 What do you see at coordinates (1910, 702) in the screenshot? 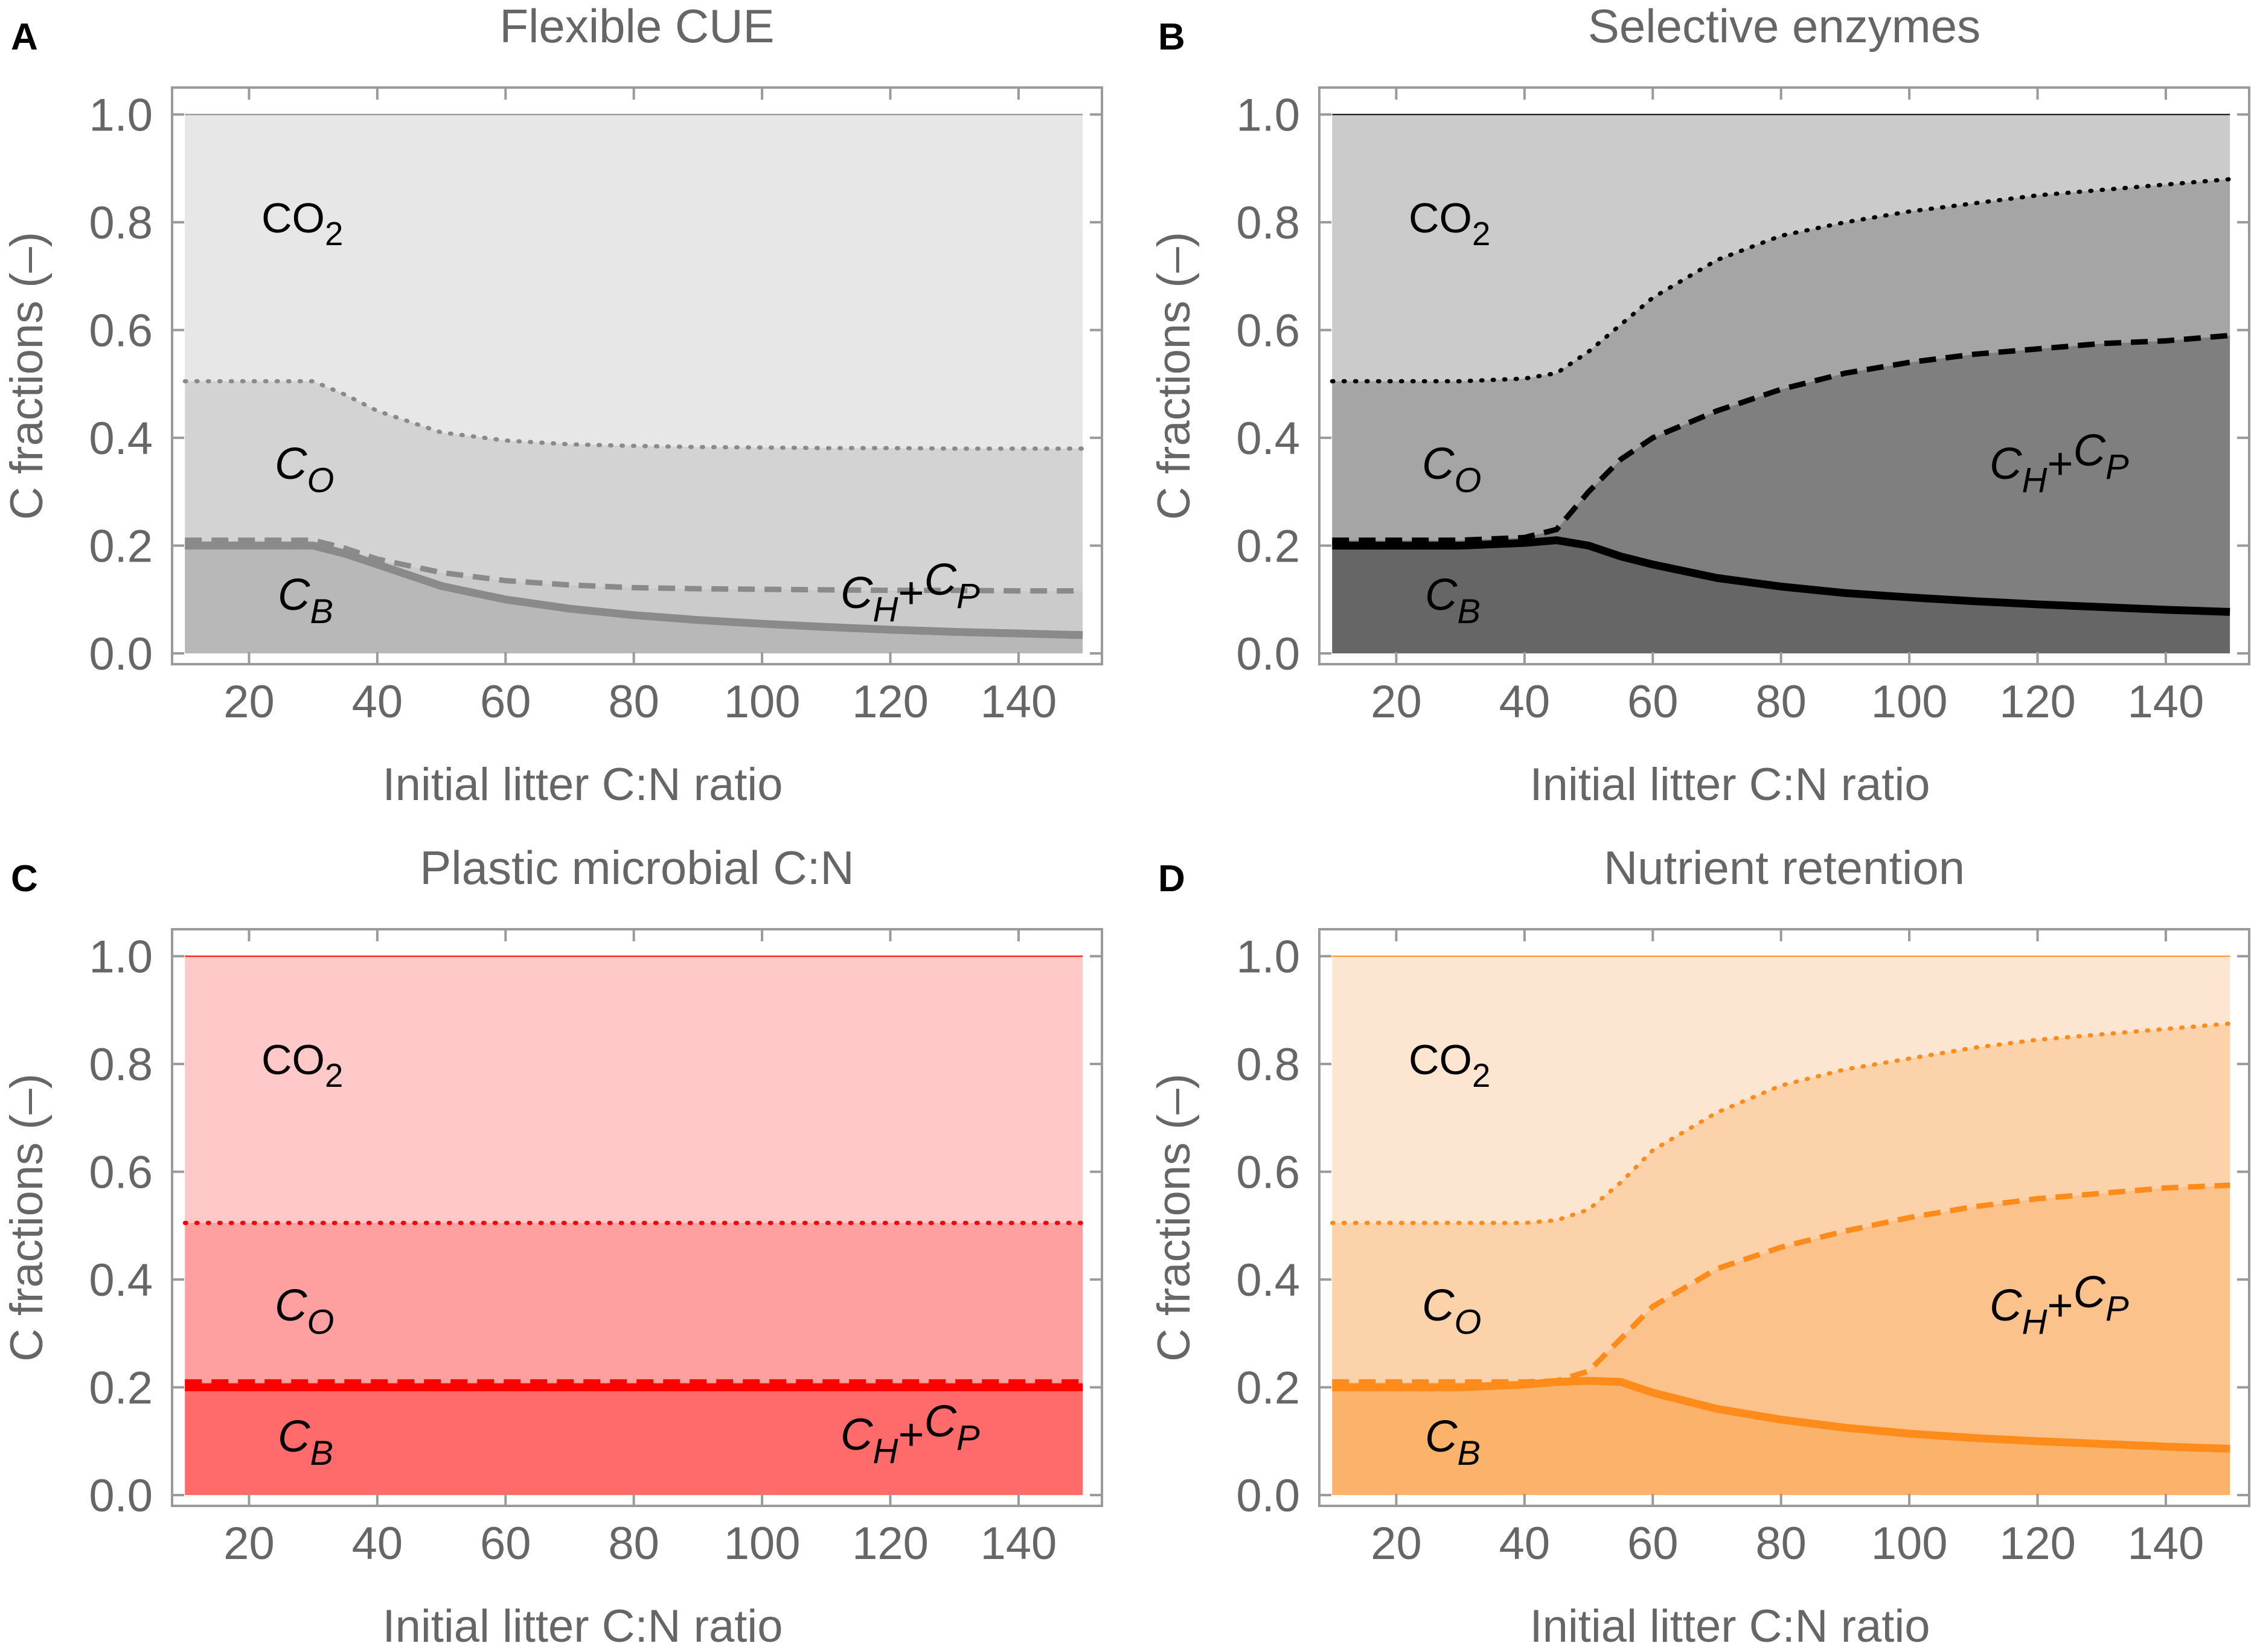
I see `x-tick-label: 100` at bounding box center [1910, 702].